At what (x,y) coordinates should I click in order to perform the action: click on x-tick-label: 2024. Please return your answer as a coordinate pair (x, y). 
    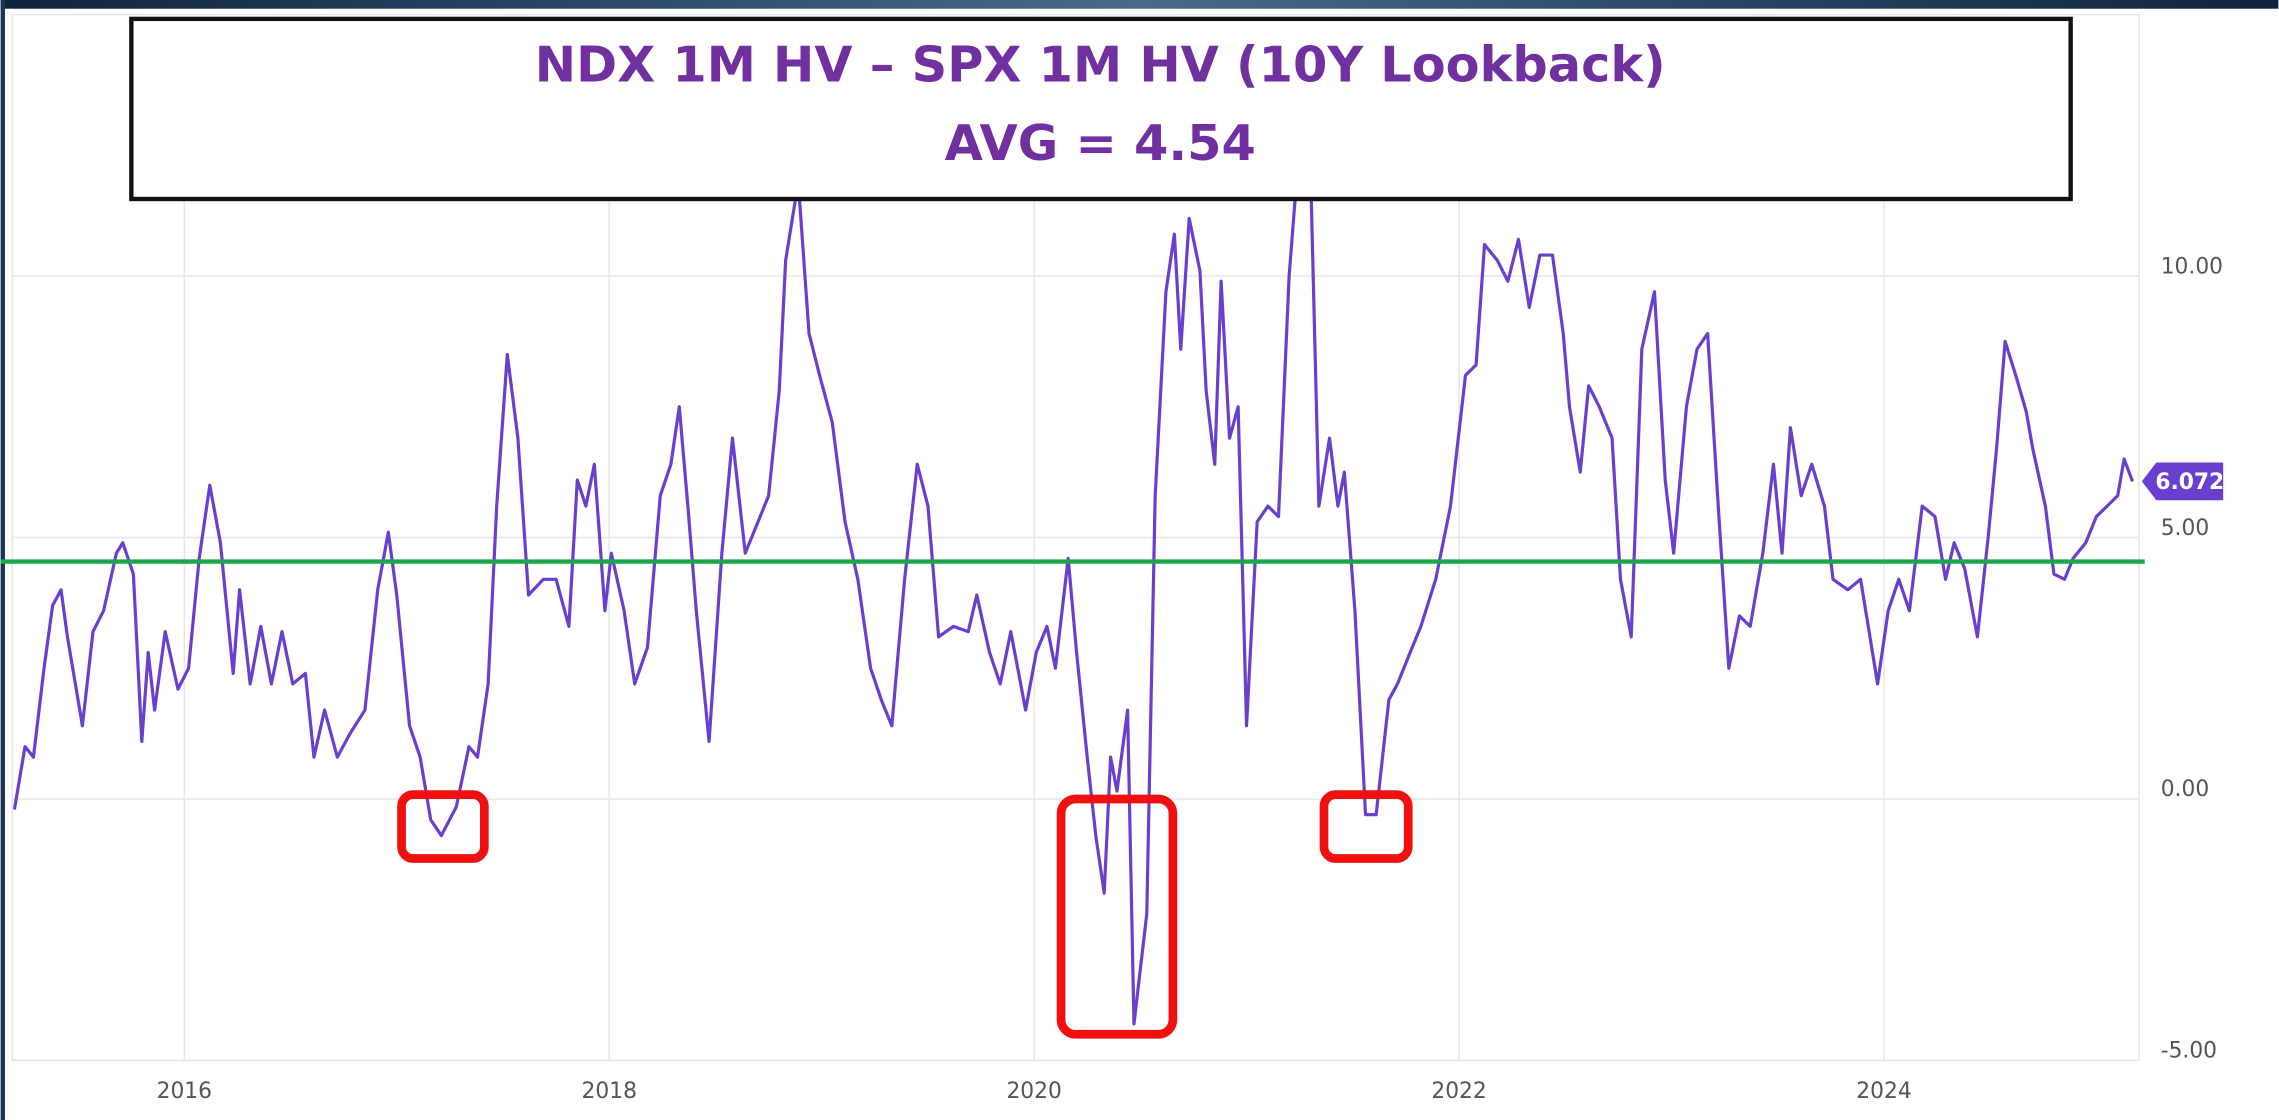
    Looking at the image, I should click on (1883, 1091).